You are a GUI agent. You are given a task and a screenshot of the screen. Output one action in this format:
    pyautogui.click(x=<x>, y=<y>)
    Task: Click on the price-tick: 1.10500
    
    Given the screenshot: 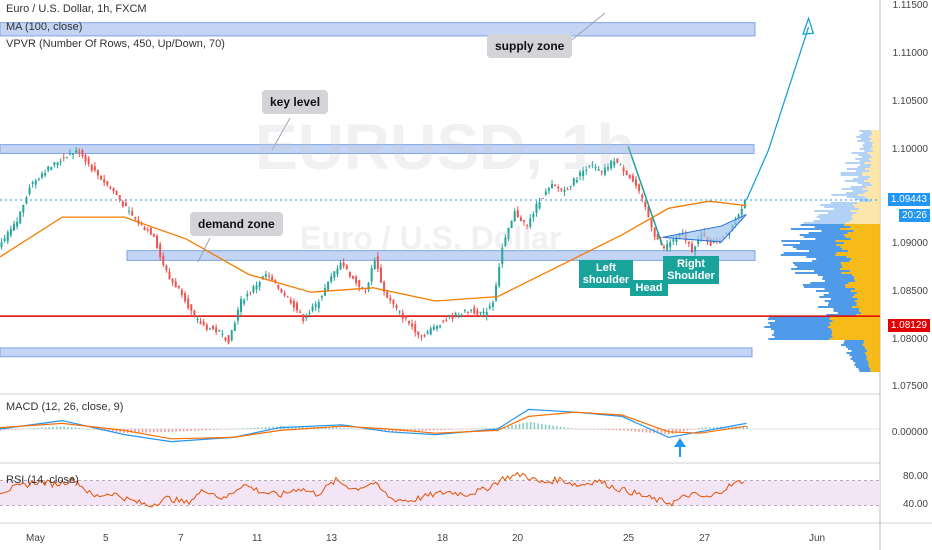 What is the action you would take?
    pyautogui.click(x=909, y=101)
    